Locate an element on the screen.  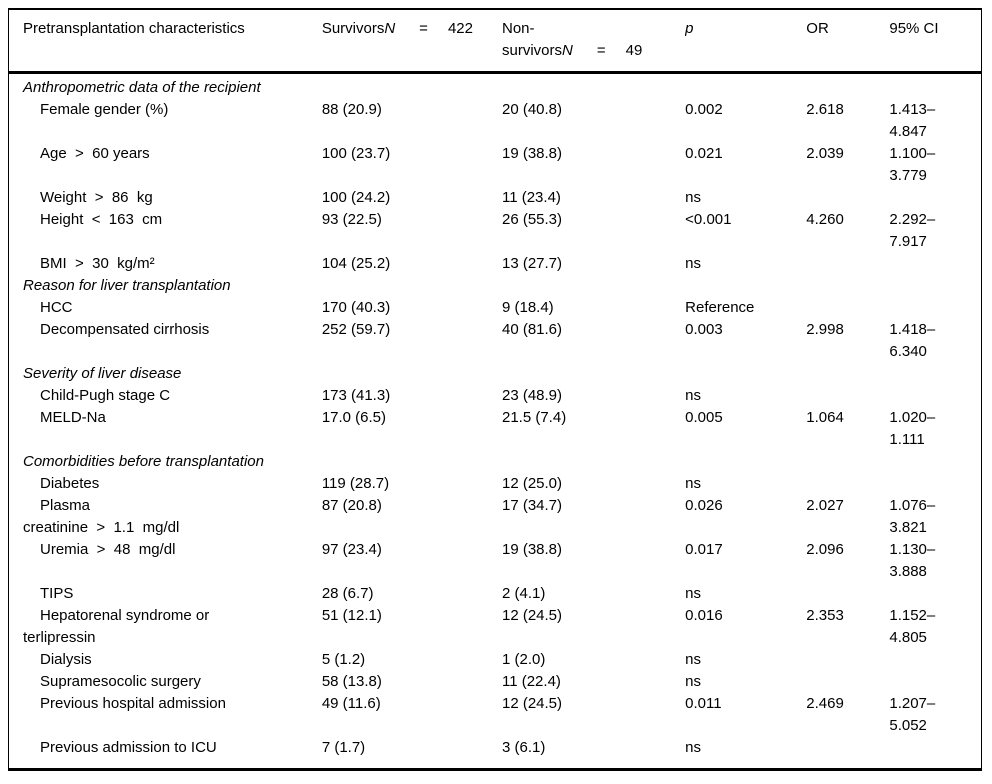
ci-value: 1.152– 4.805 is located at coordinates (912, 626).